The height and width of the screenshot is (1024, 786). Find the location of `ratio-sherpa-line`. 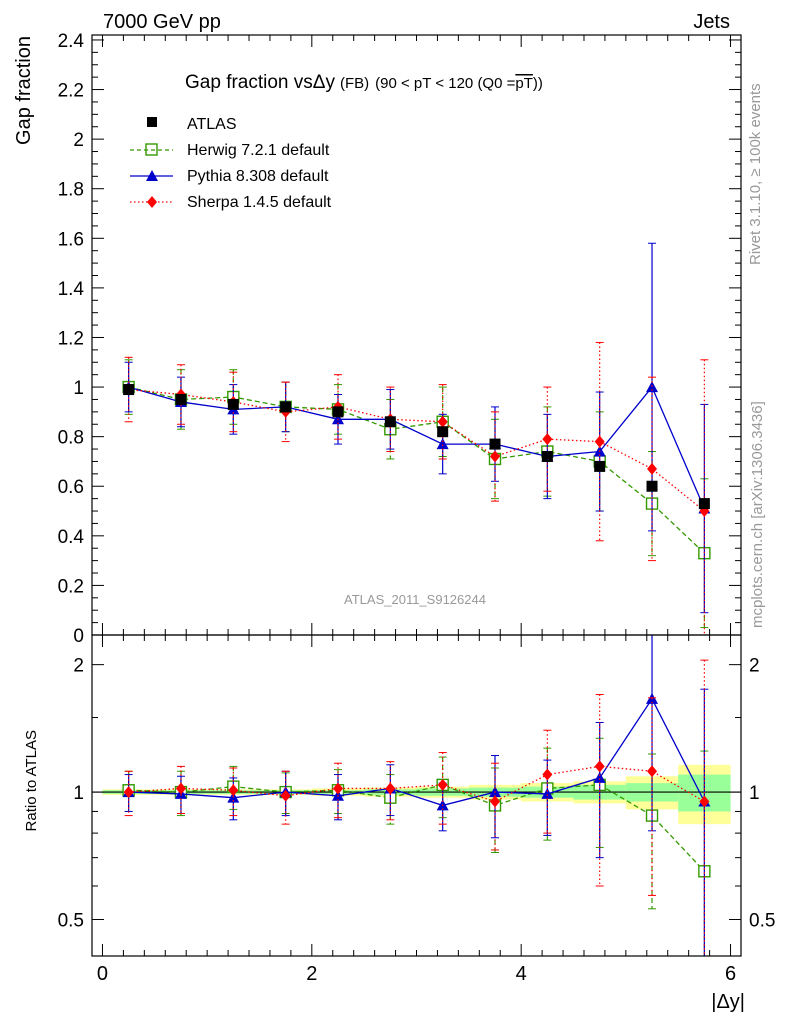

ratio-sherpa-line is located at coordinates (416, 784).